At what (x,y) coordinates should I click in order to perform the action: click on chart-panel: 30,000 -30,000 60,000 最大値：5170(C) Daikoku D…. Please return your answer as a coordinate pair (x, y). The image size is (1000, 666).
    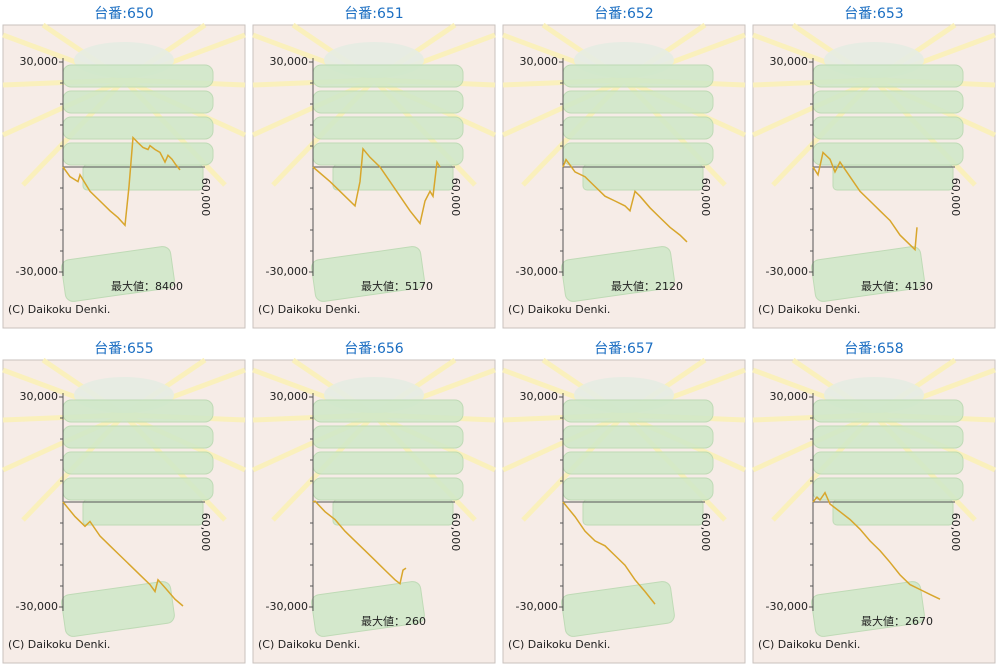
    Looking at the image, I should click on (374, 176).